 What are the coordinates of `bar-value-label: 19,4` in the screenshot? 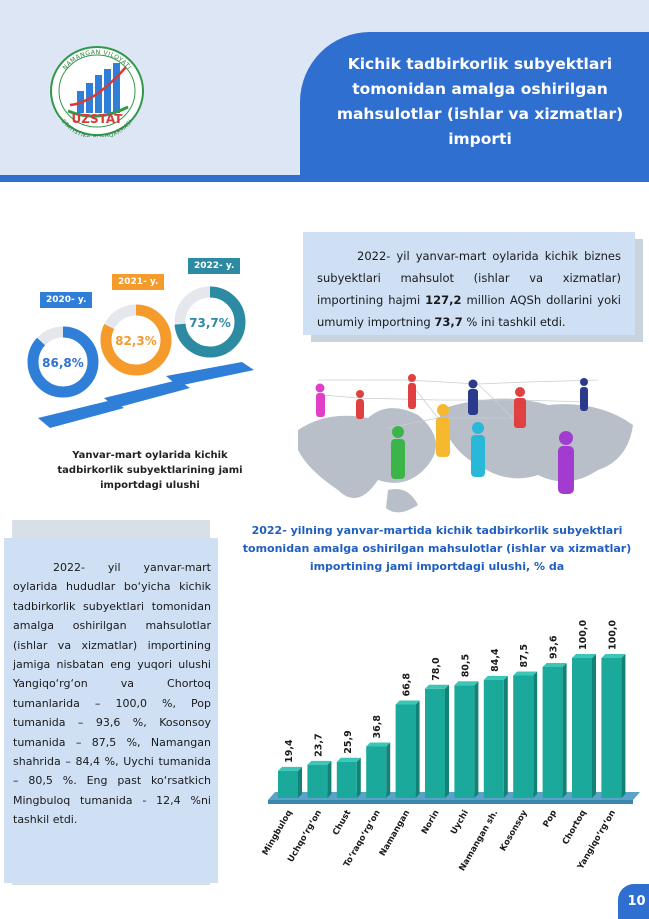 It's located at (289, 751).